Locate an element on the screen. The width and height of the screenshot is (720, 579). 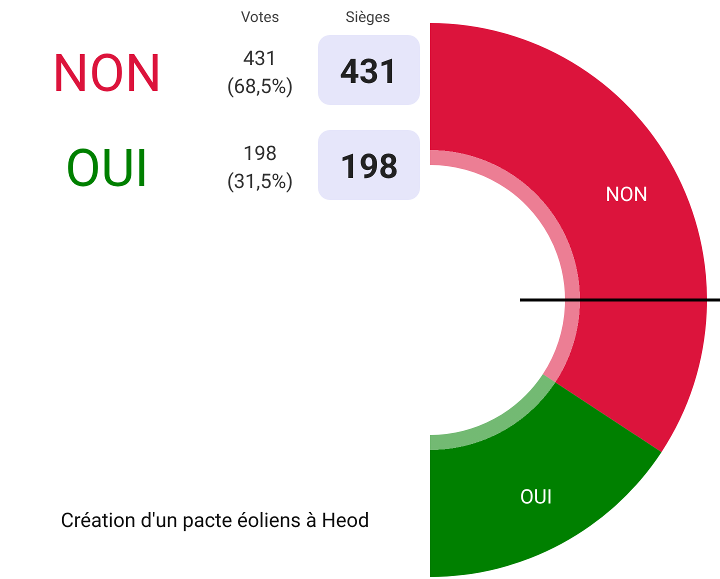
text: 431 (68,5%) is located at coordinates (260, 72).